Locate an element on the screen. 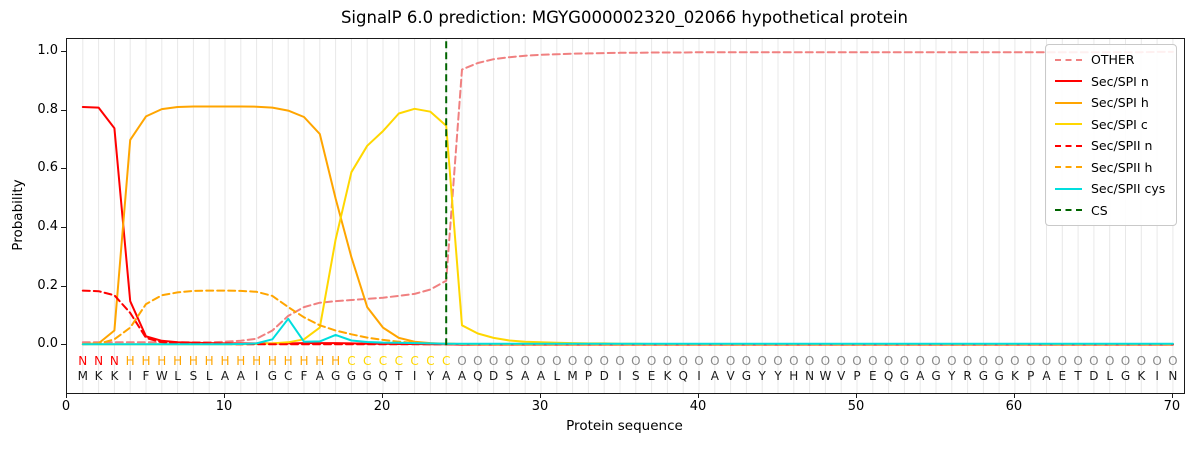 The height and width of the screenshot is (450, 1200). legend-item-cs: CS is located at coordinates (1110, 210).